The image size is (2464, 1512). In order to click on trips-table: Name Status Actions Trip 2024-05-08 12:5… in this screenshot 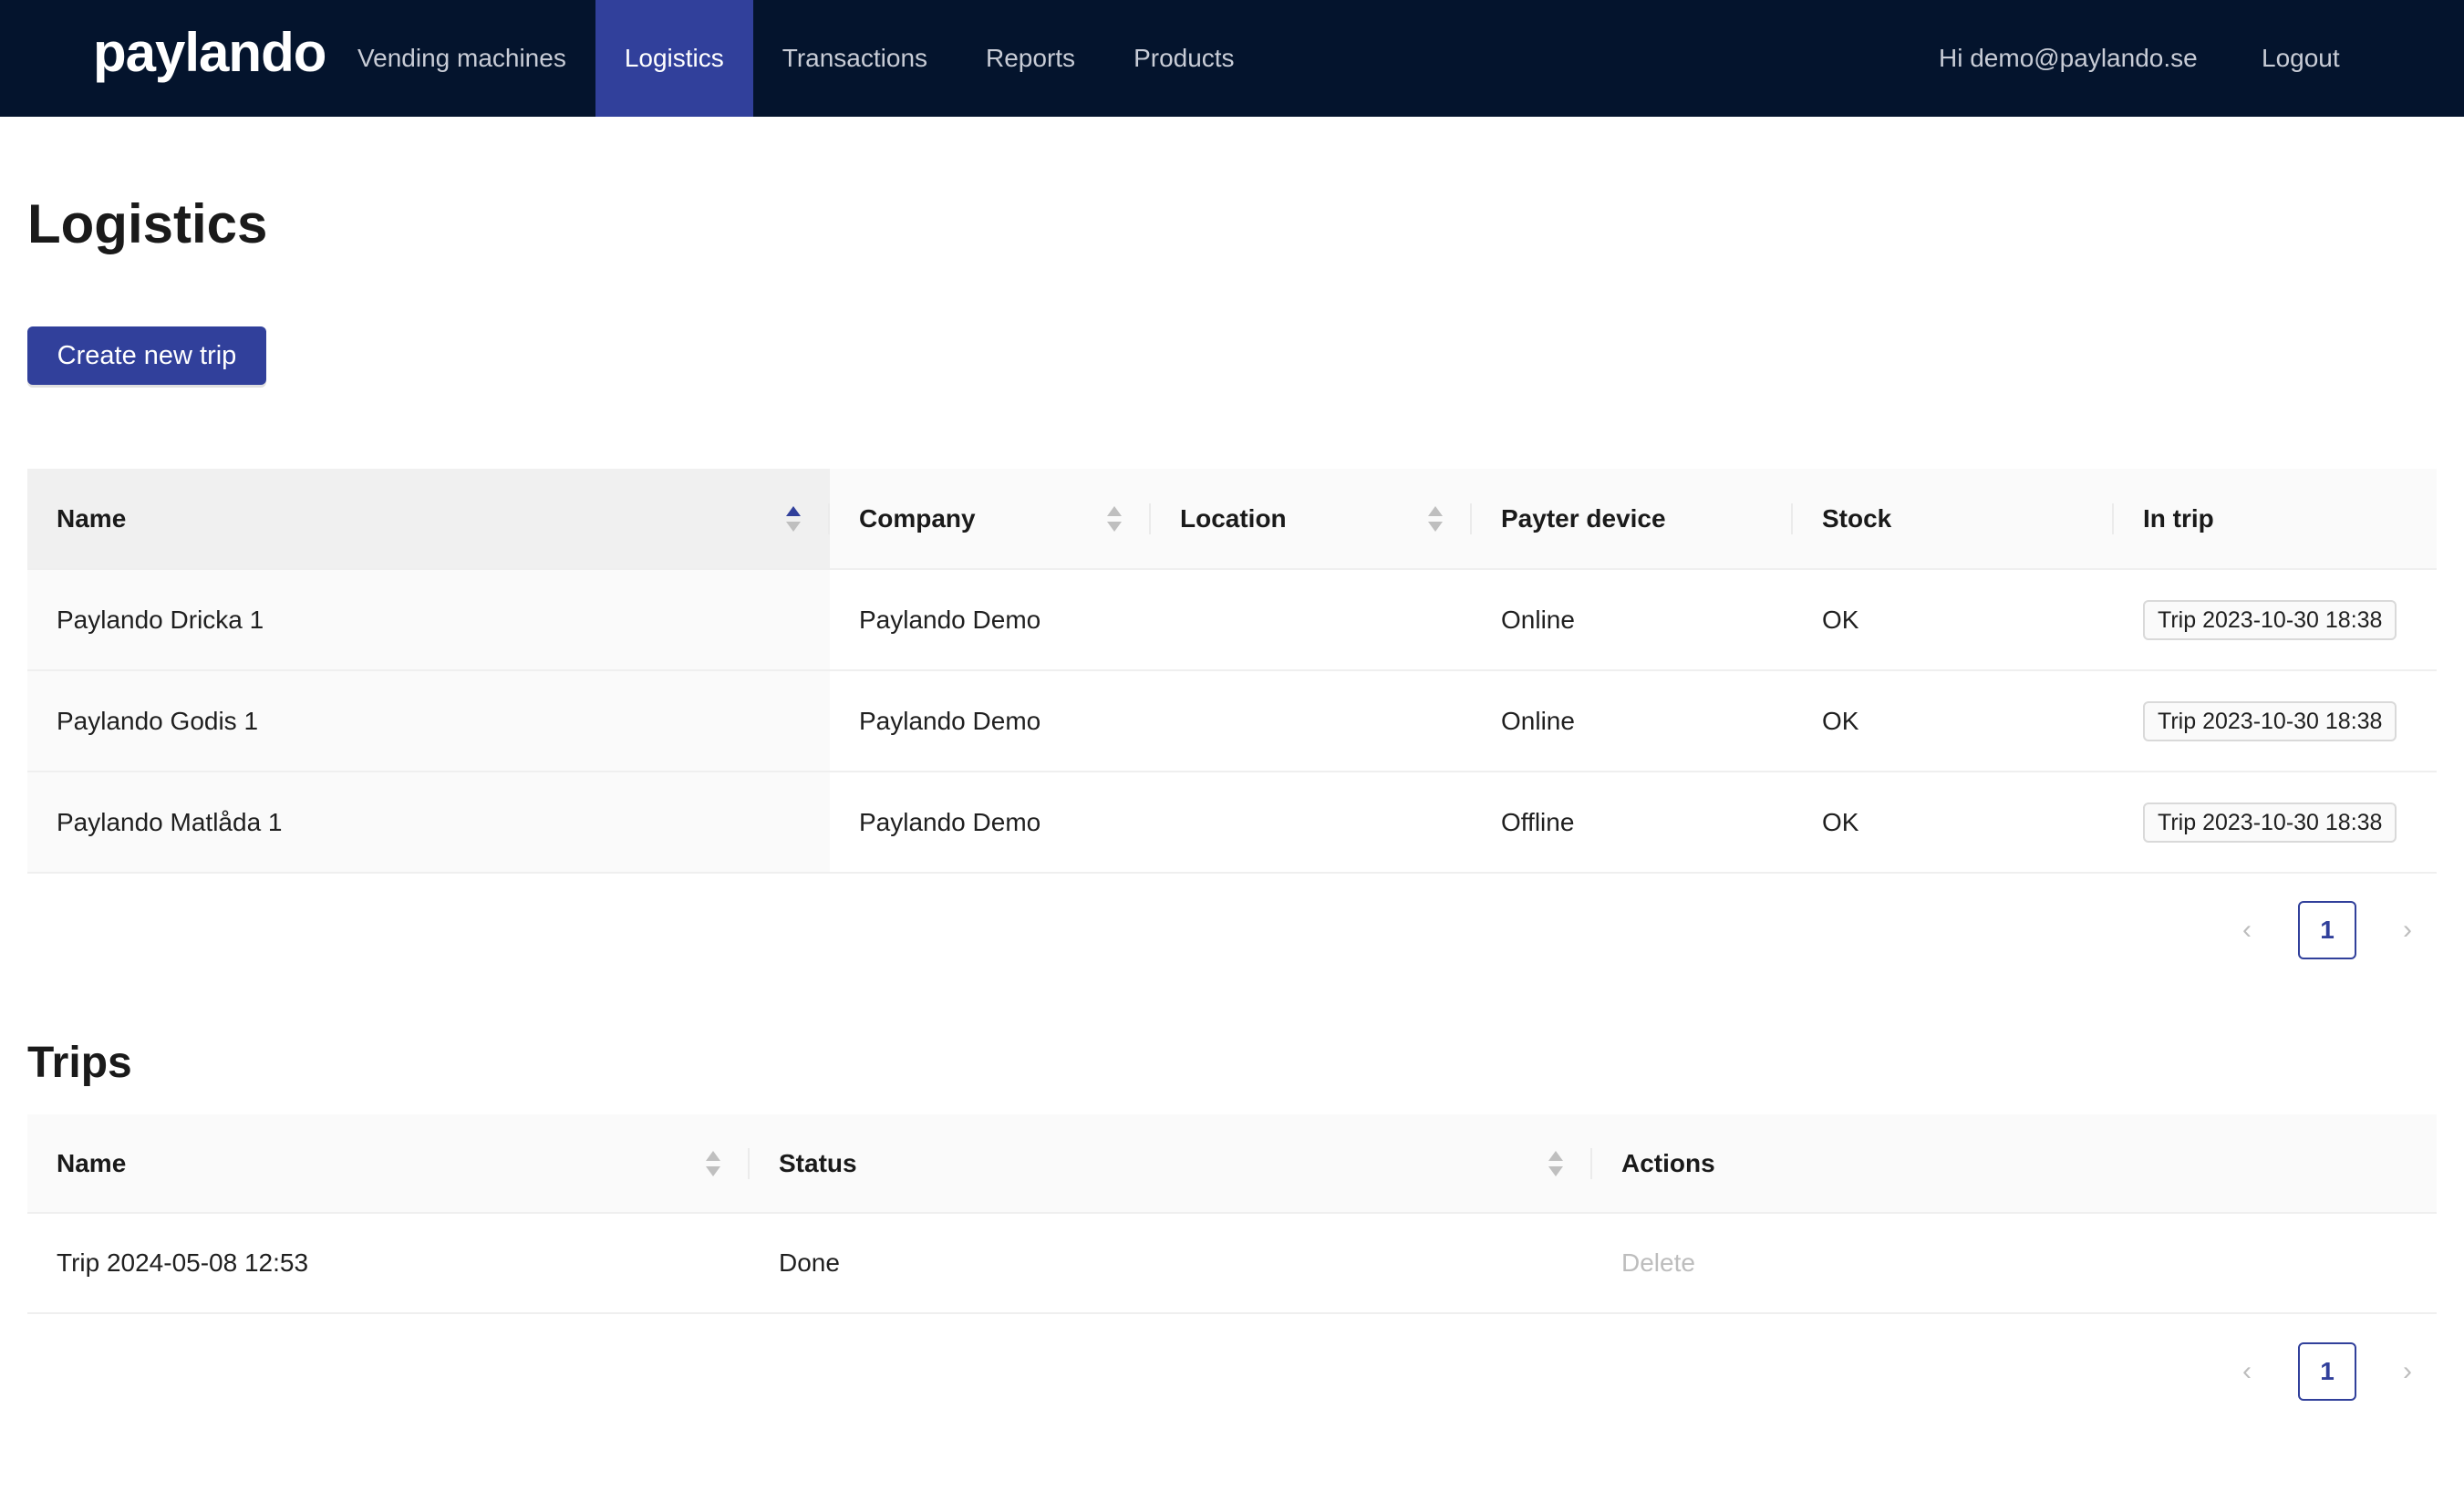, I will do `click(1232, 1214)`.